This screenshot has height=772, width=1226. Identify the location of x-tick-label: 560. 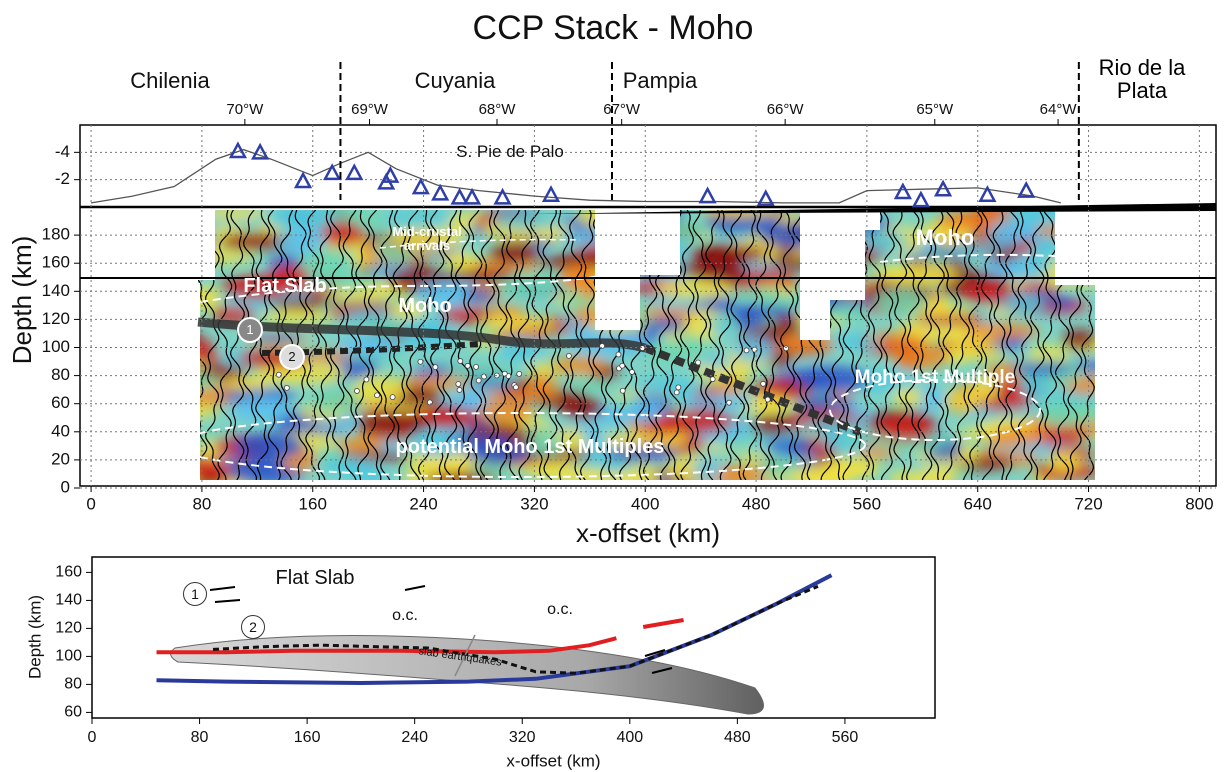
(845, 737).